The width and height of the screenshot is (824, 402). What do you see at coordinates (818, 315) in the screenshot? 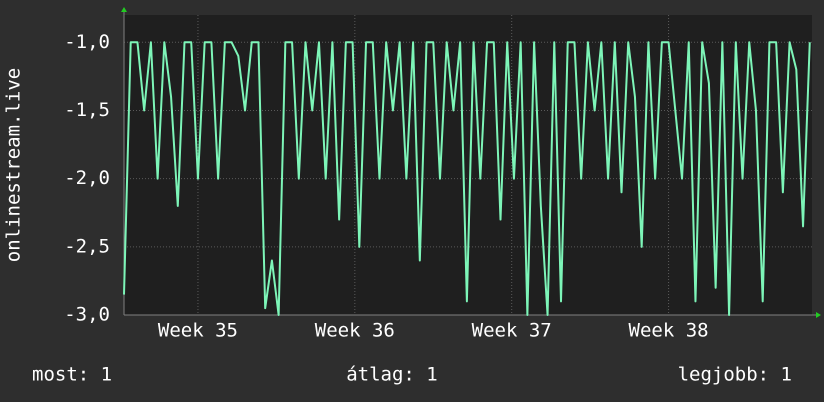
I see `x-axis-arrow` at bounding box center [818, 315].